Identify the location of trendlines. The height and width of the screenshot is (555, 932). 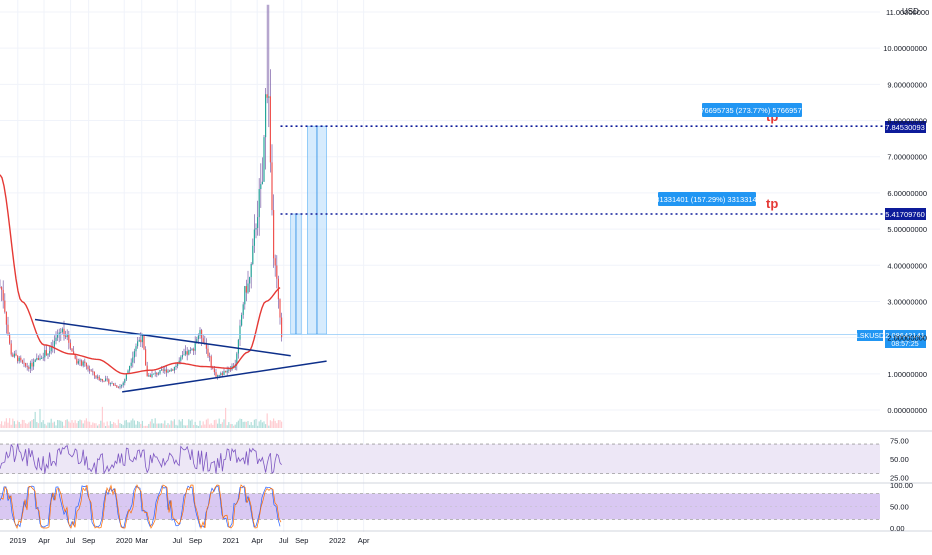
(180, 355).